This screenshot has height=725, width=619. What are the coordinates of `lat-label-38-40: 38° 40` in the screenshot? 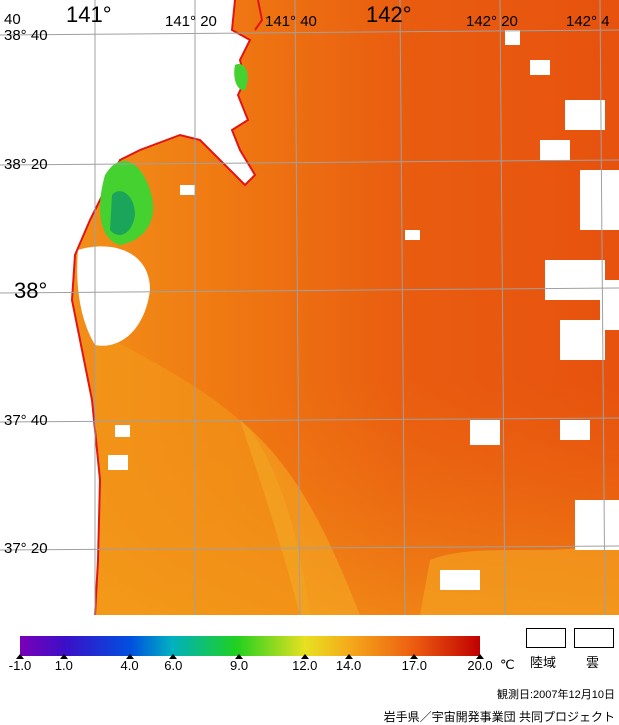 It's located at (26, 35).